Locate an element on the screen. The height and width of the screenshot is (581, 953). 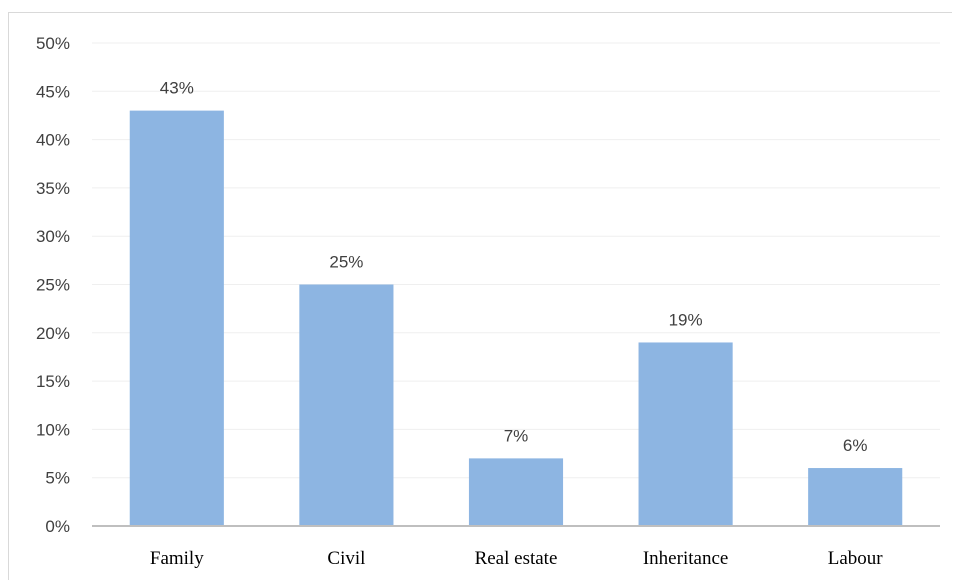
y-tick-label: 45% is located at coordinates (53, 91).